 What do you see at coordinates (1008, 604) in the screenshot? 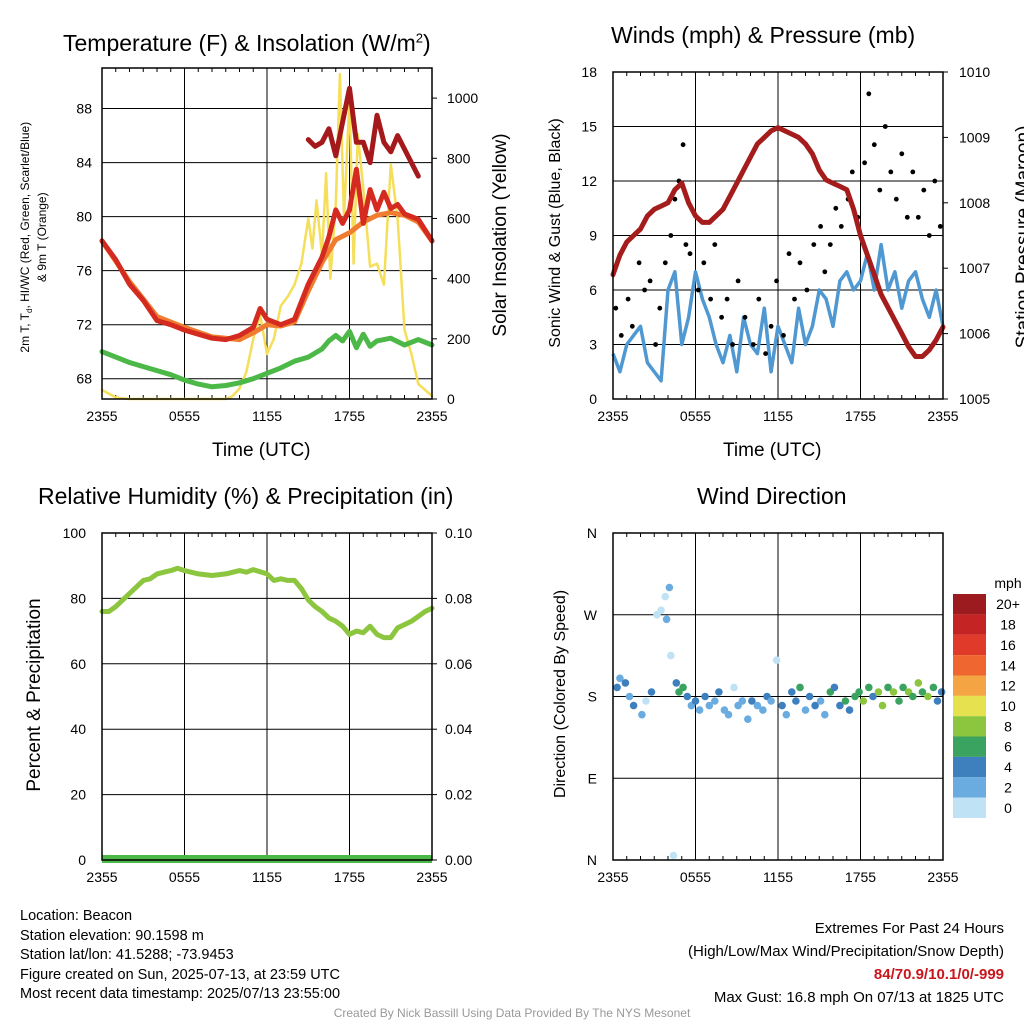
I see `speed-legend-label: 20+` at bounding box center [1008, 604].